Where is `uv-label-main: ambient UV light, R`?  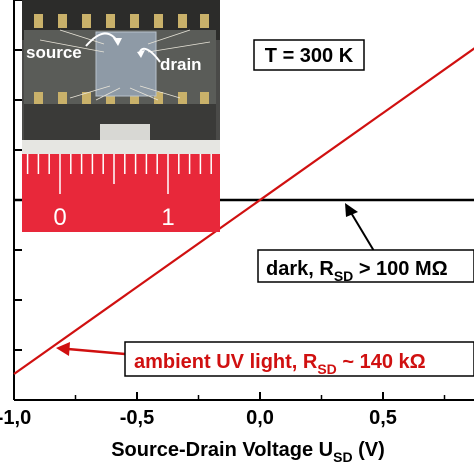 uv-label-main: ambient UV light, R is located at coordinates (226, 362).